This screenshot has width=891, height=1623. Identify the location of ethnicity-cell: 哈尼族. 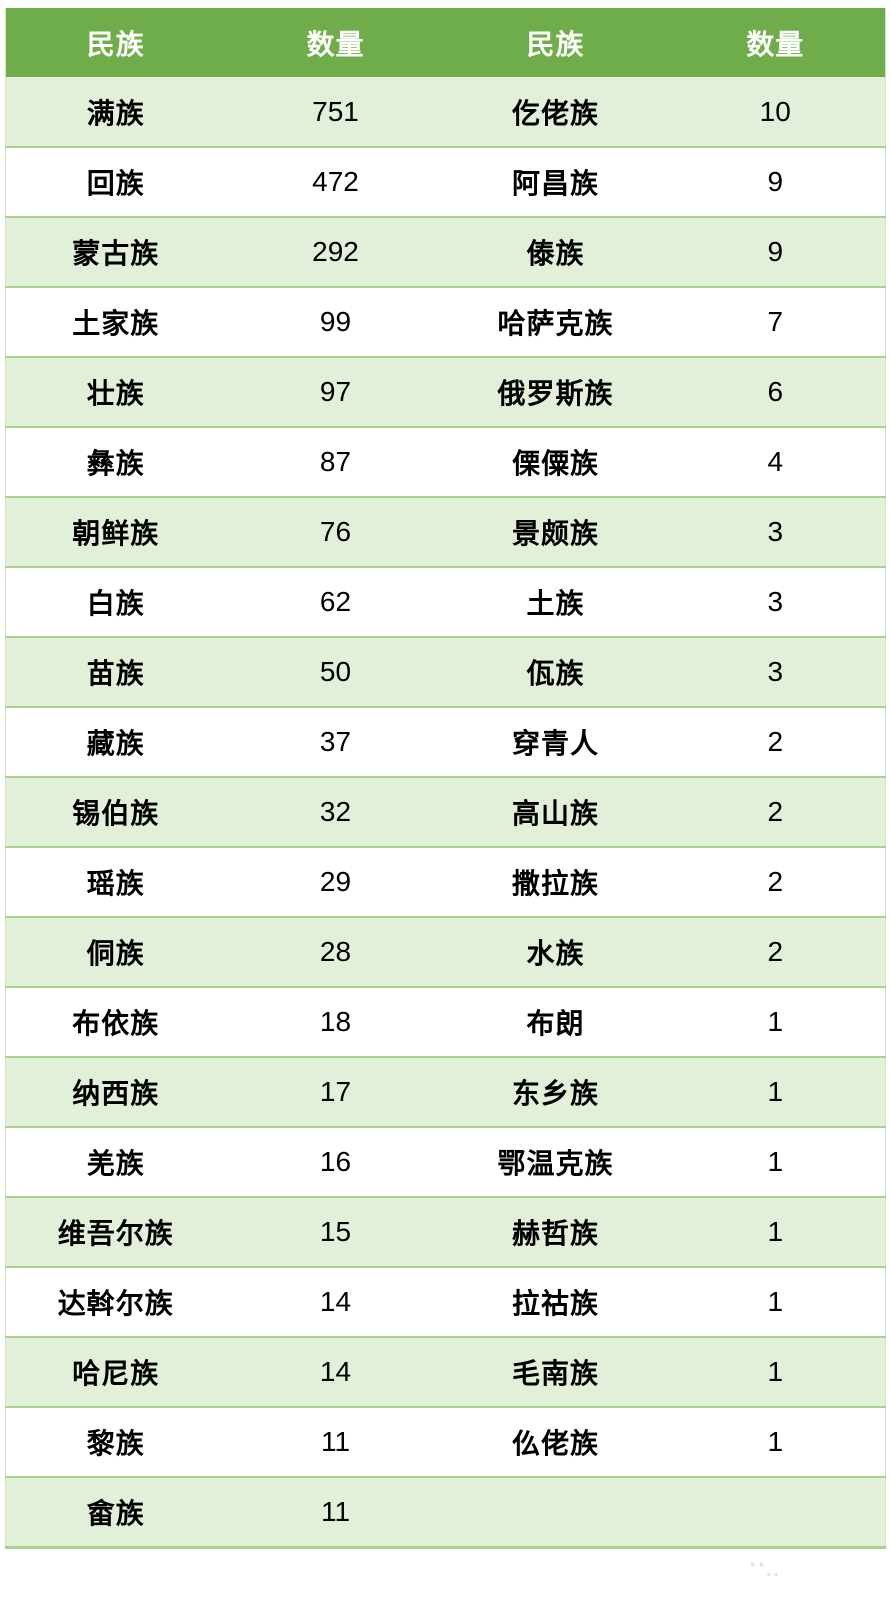
(116, 1373).